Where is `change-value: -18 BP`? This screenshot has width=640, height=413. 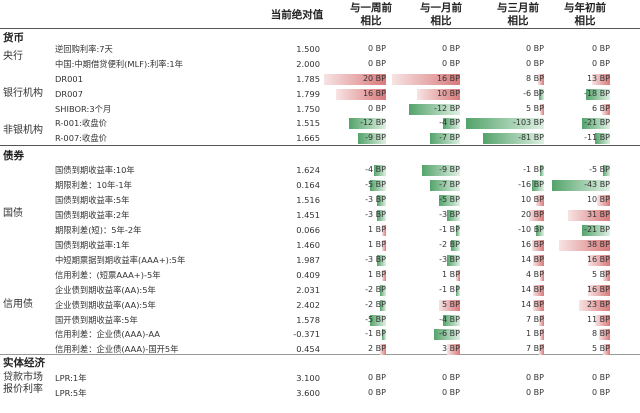 change-value: -18 BP is located at coordinates (597, 93).